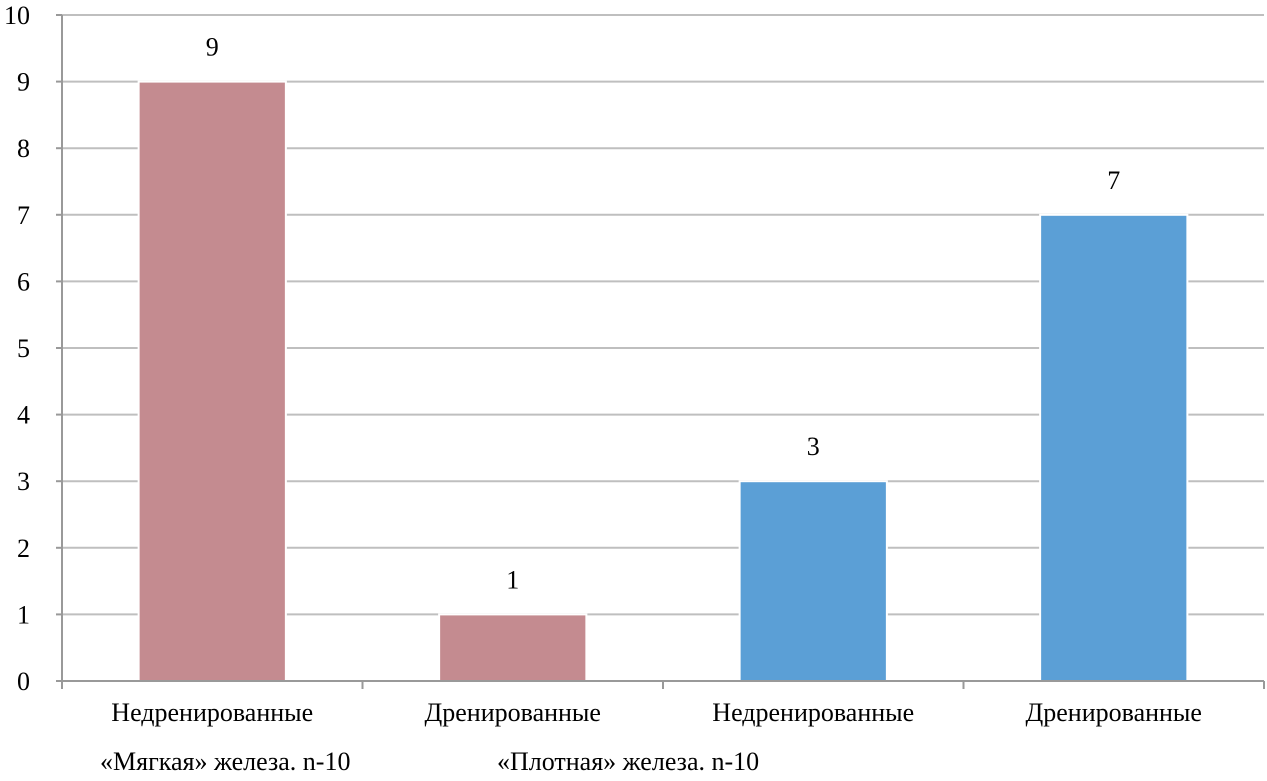 The height and width of the screenshot is (781, 1267). I want to click on group-label-2: «Плотная» железа. n-10, so click(628, 761).